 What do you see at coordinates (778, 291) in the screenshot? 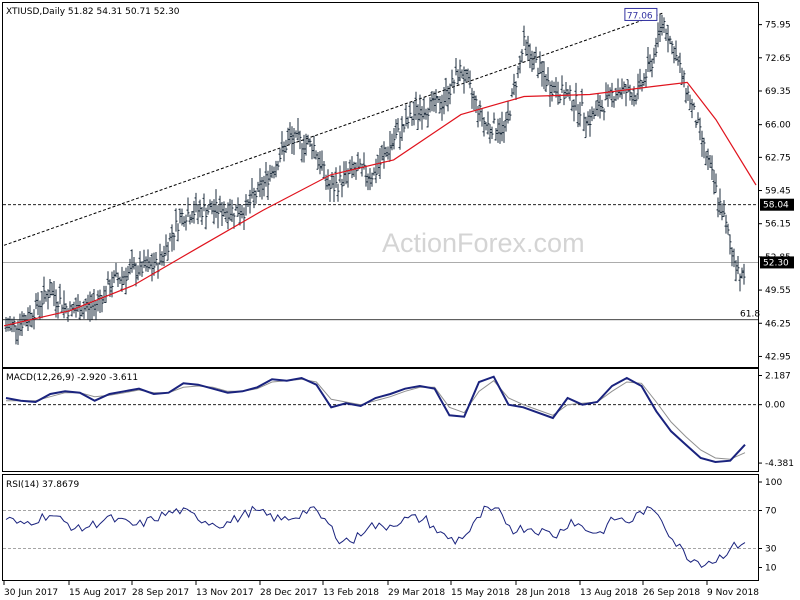
I see `price-y-tick-label: 49.55` at bounding box center [778, 291].